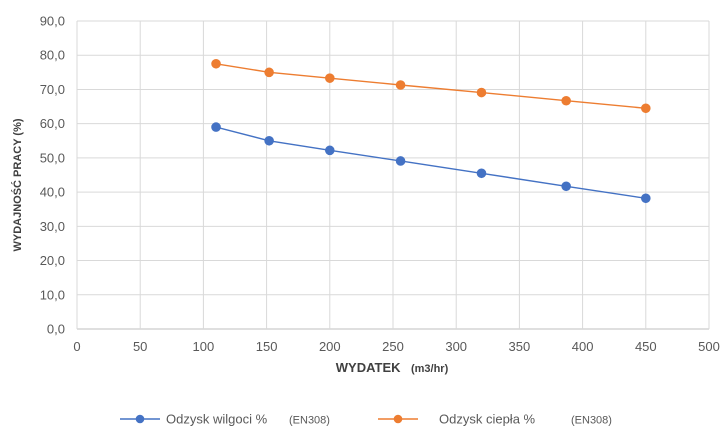  Describe the element at coordinates (52, 157) in the screenshot. I see `y-tick-label: 50,0` at that location.